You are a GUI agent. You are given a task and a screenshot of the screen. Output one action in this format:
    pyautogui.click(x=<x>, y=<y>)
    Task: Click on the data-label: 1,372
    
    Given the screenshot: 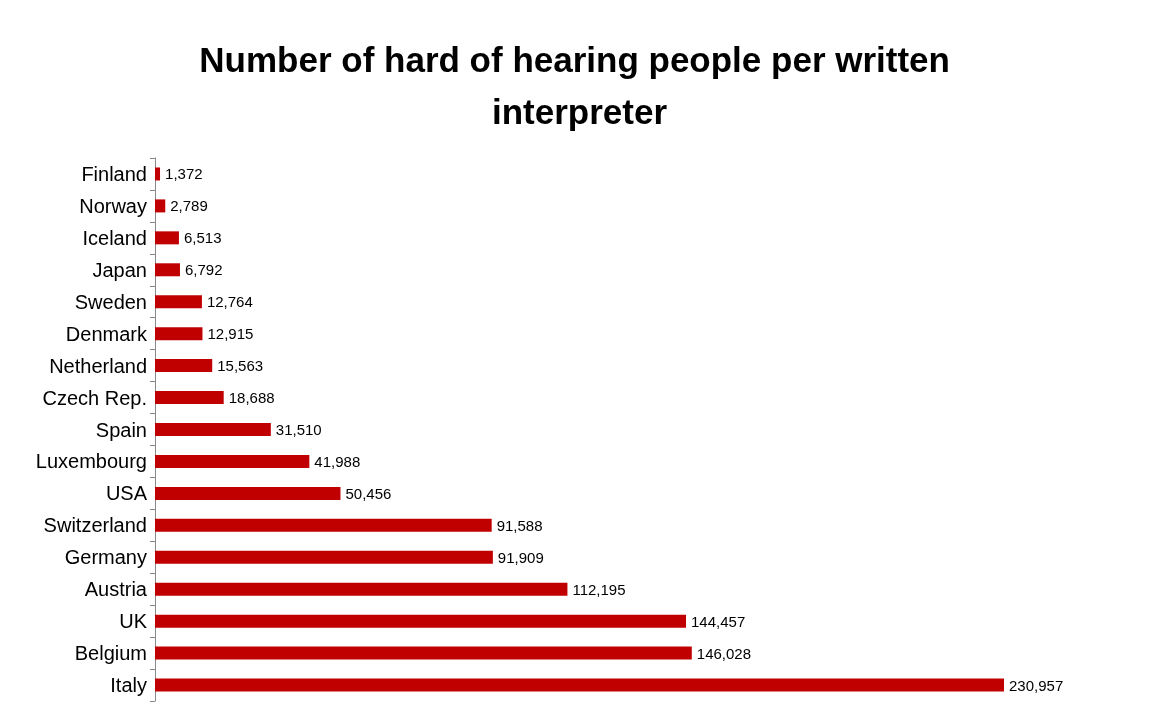 What is the action you would take?
    pyautogui.click(x=184, y=174)
    